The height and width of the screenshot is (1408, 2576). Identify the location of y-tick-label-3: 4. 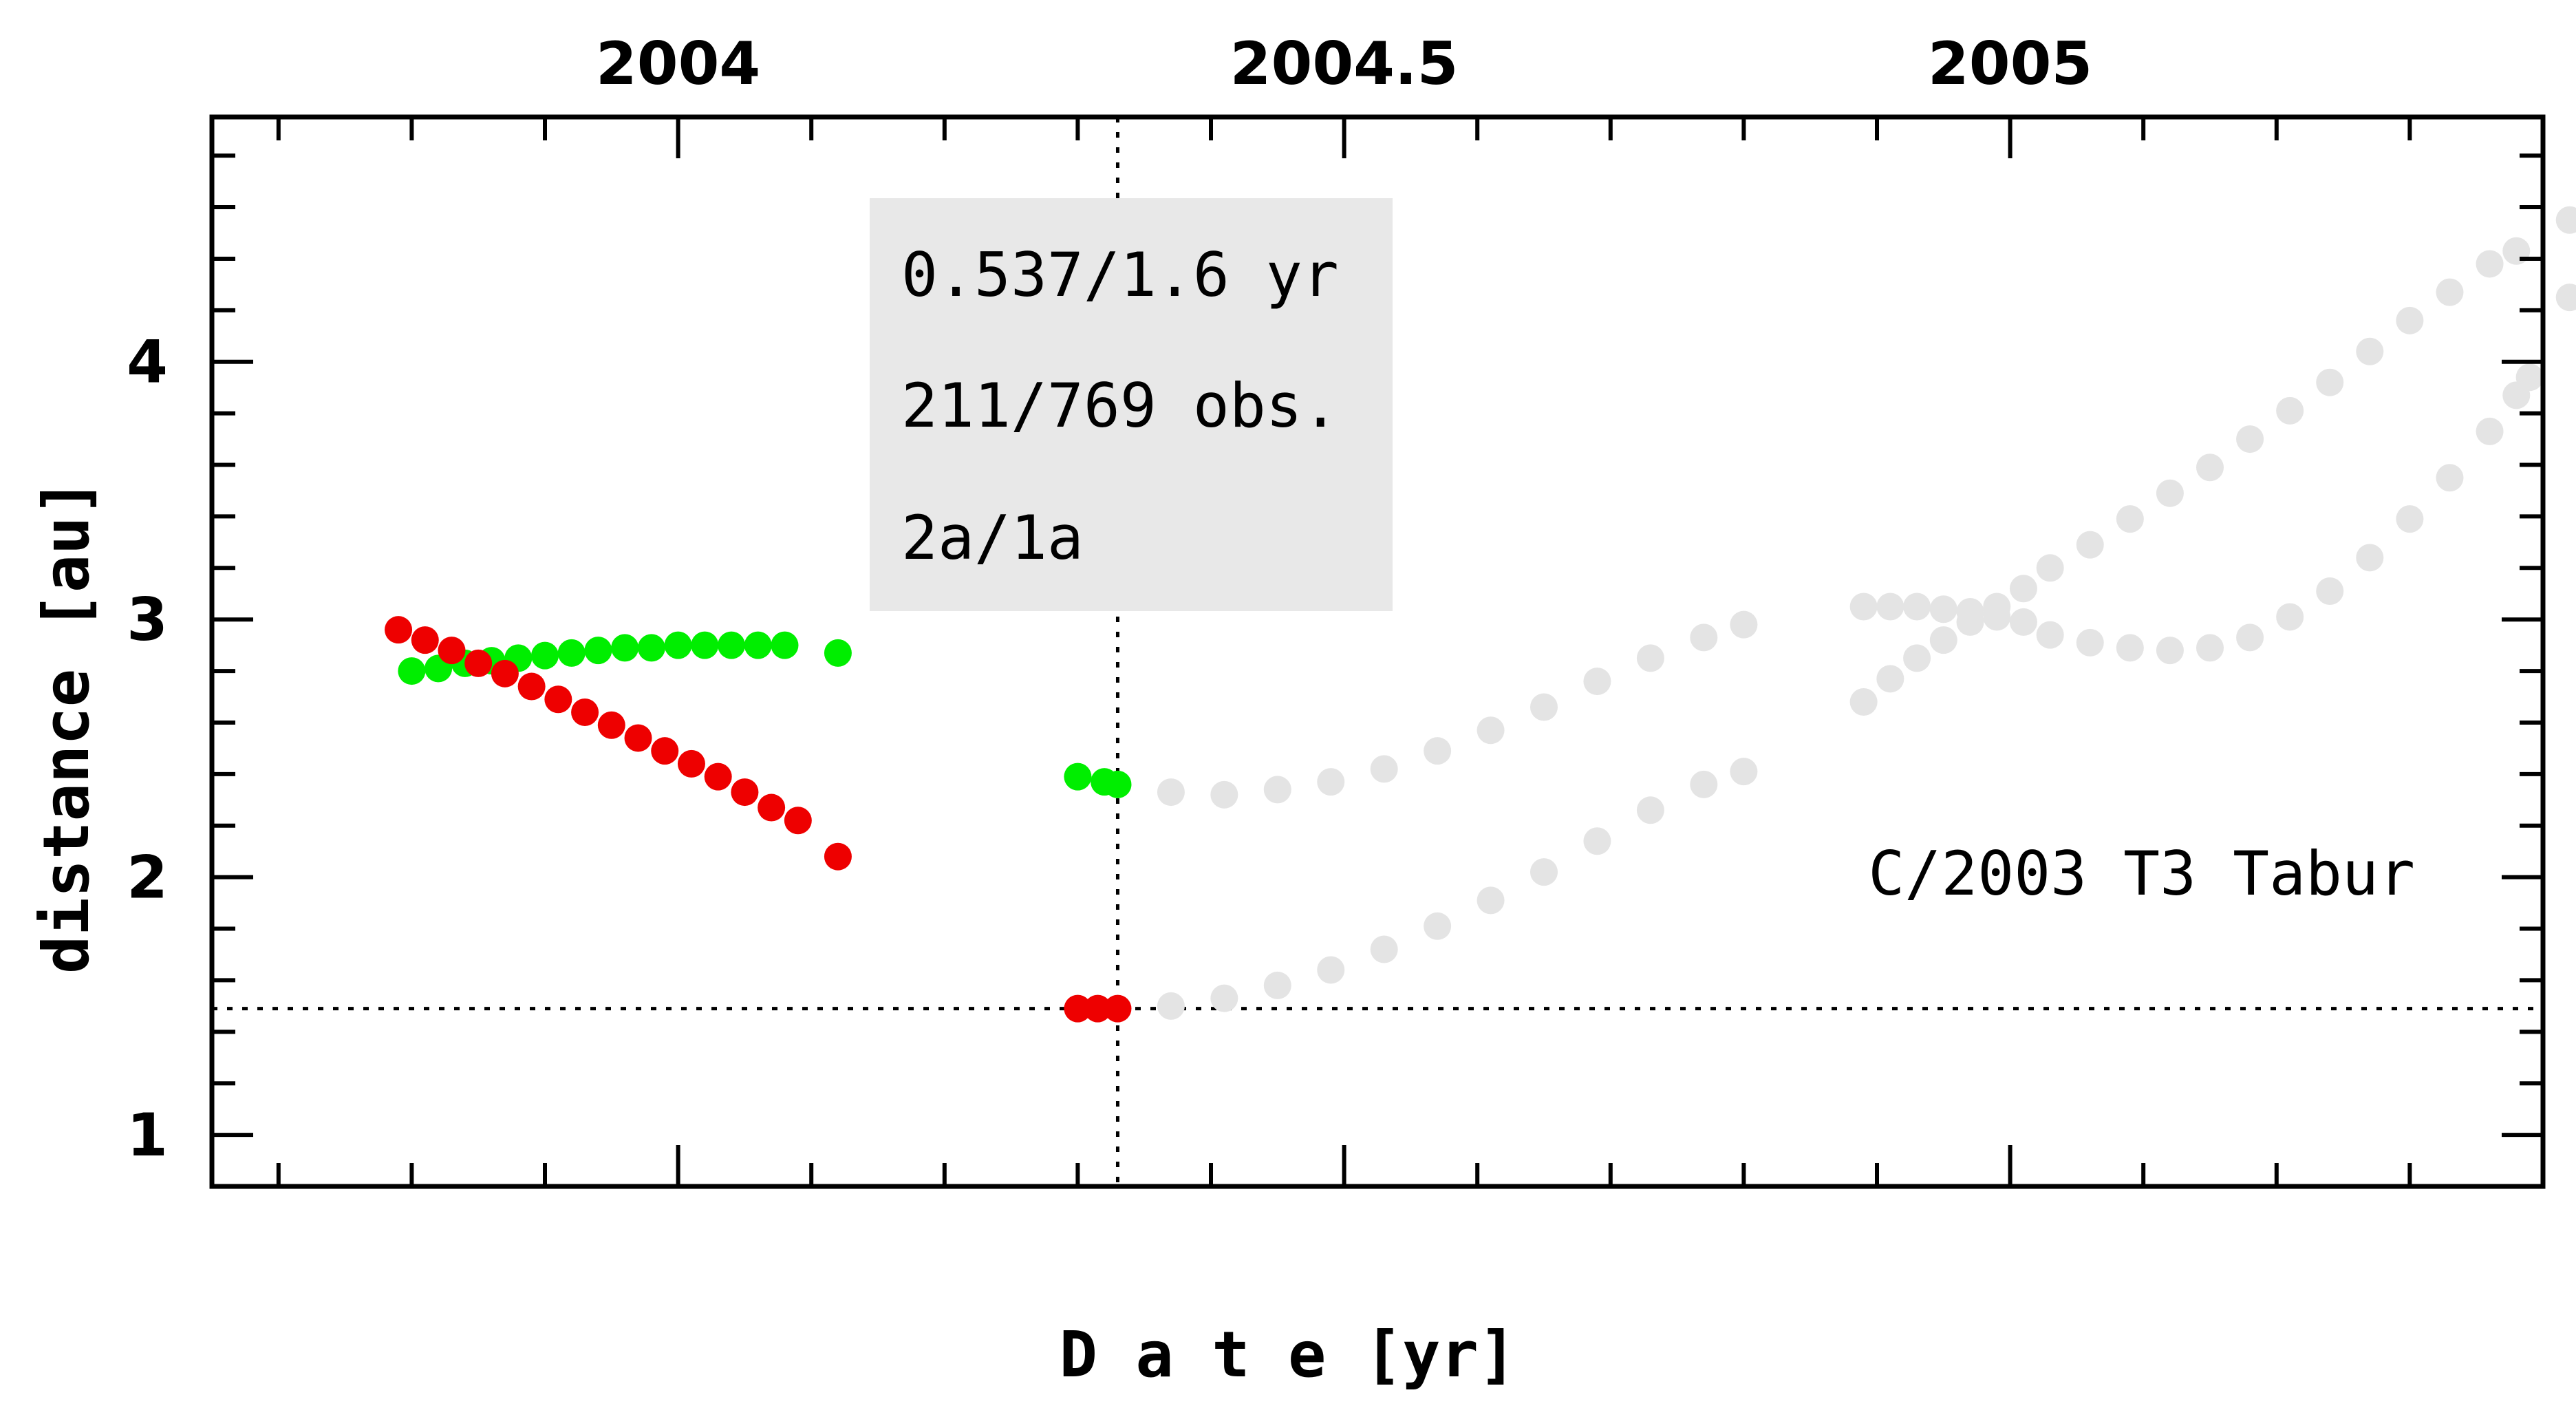
(147, 363).